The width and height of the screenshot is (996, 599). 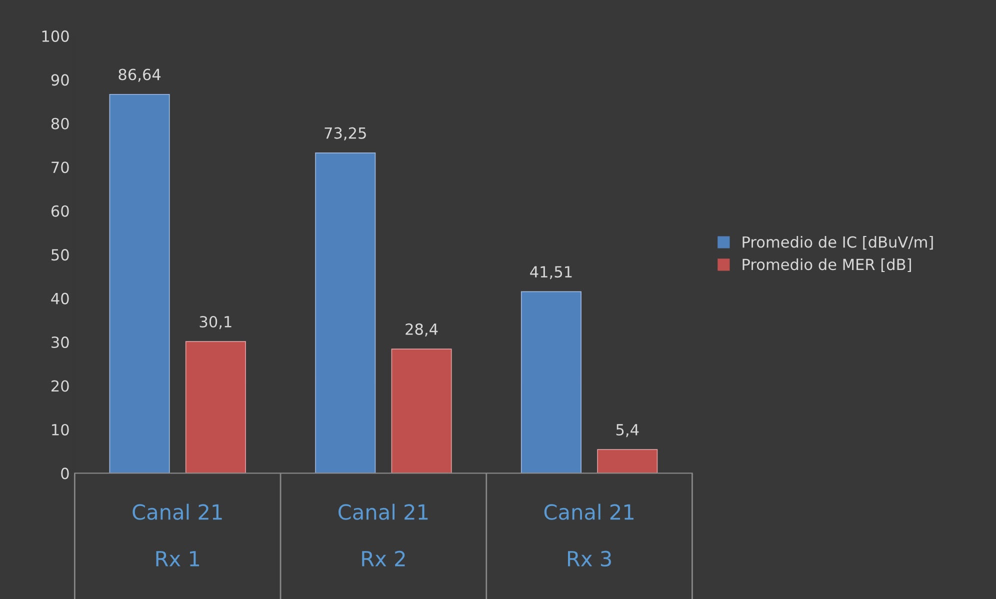 I want to click on y-tick-label: 90, so click(x=60, y=80).